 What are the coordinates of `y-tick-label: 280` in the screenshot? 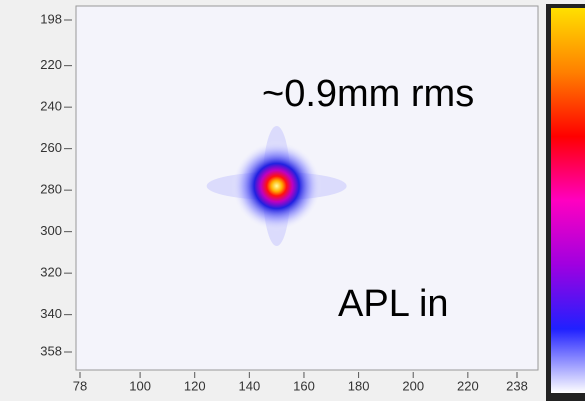 It's located at (51, 189).